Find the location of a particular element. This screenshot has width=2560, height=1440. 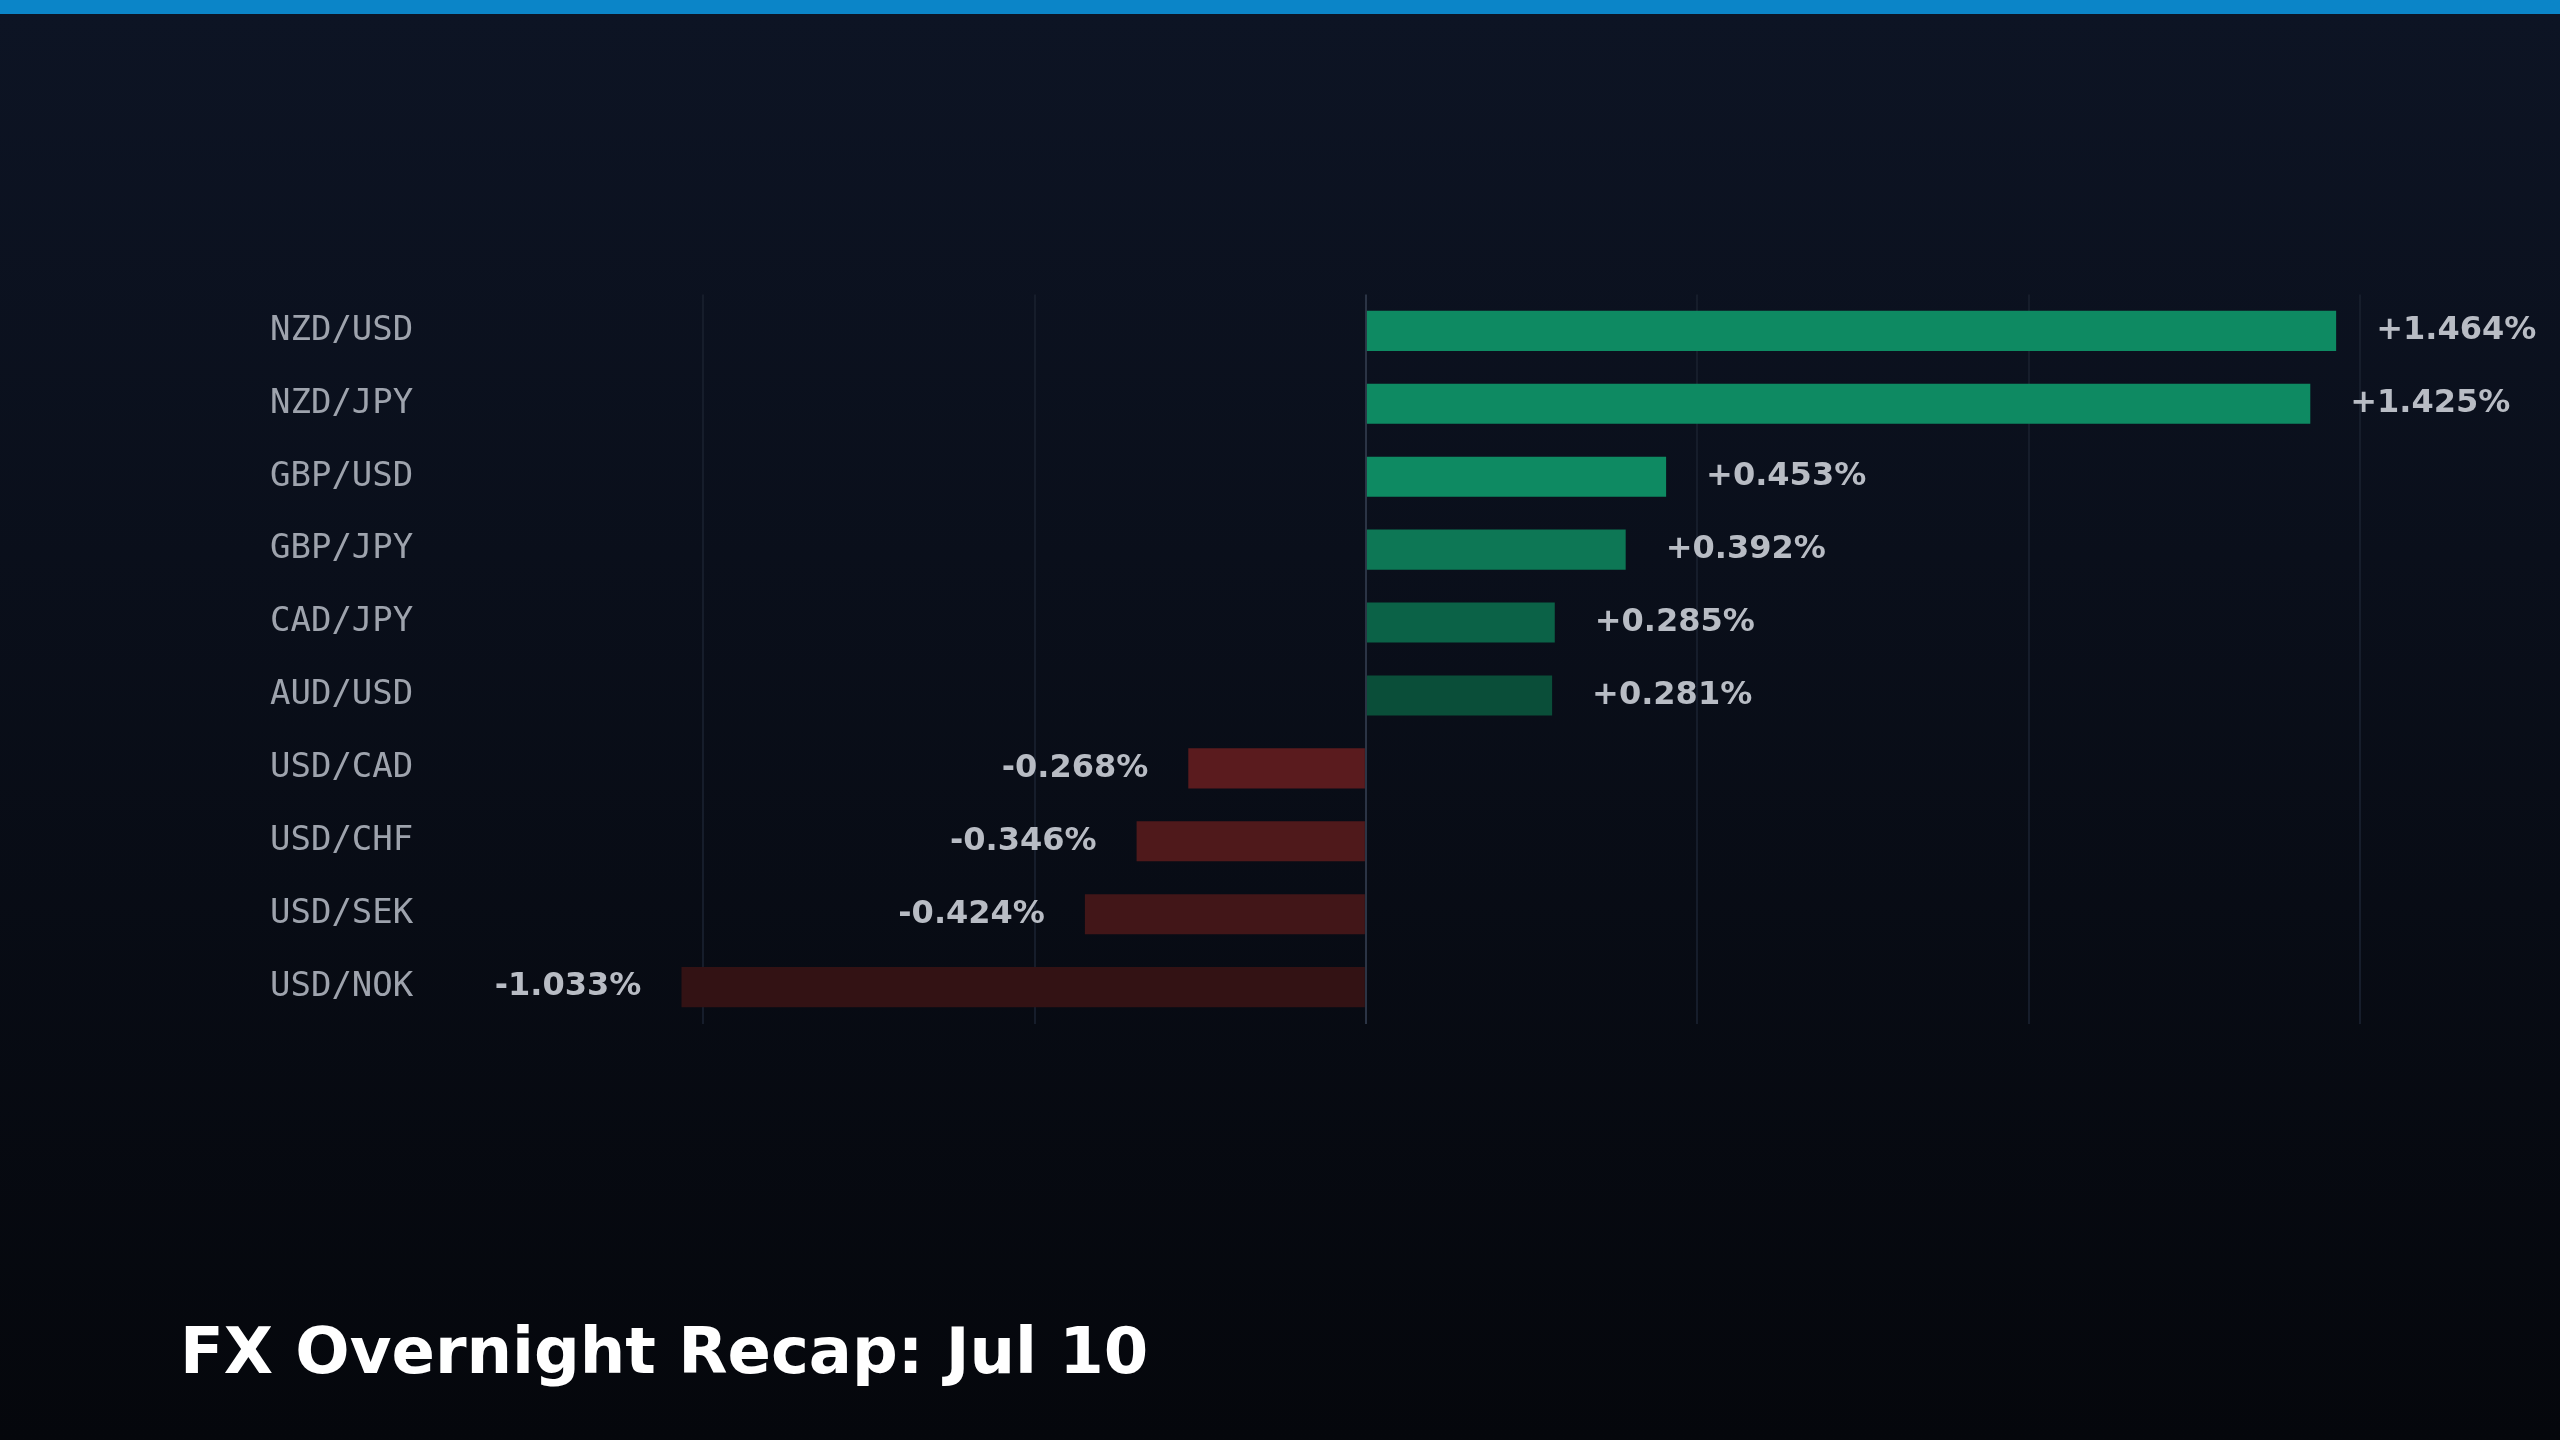

data-label: -1.033% is located at coordinates (568, 984).